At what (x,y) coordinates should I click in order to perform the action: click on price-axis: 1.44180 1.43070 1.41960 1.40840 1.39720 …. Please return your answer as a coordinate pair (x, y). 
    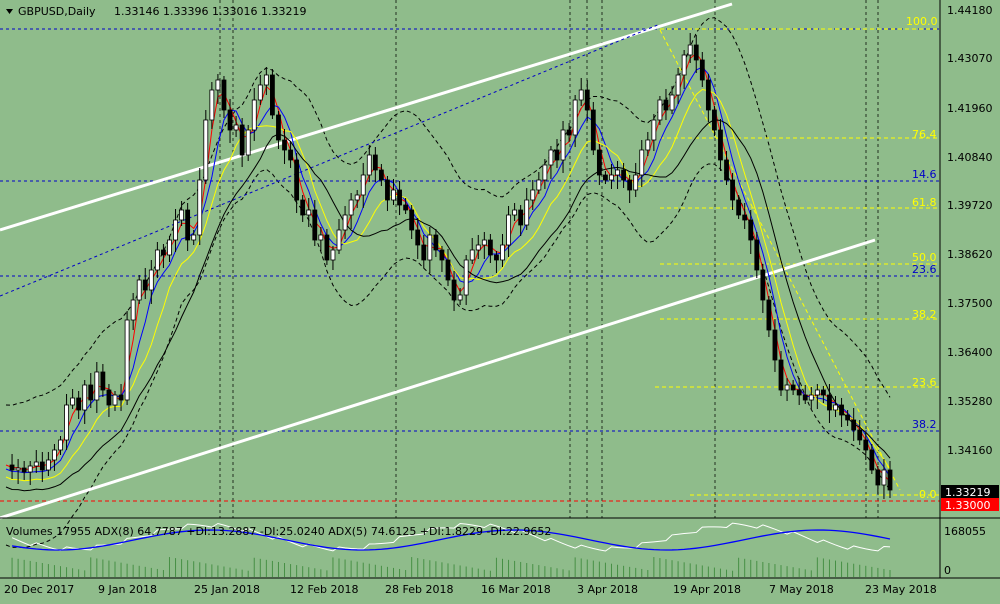
    Looking at the image, I should click on (969, 289).